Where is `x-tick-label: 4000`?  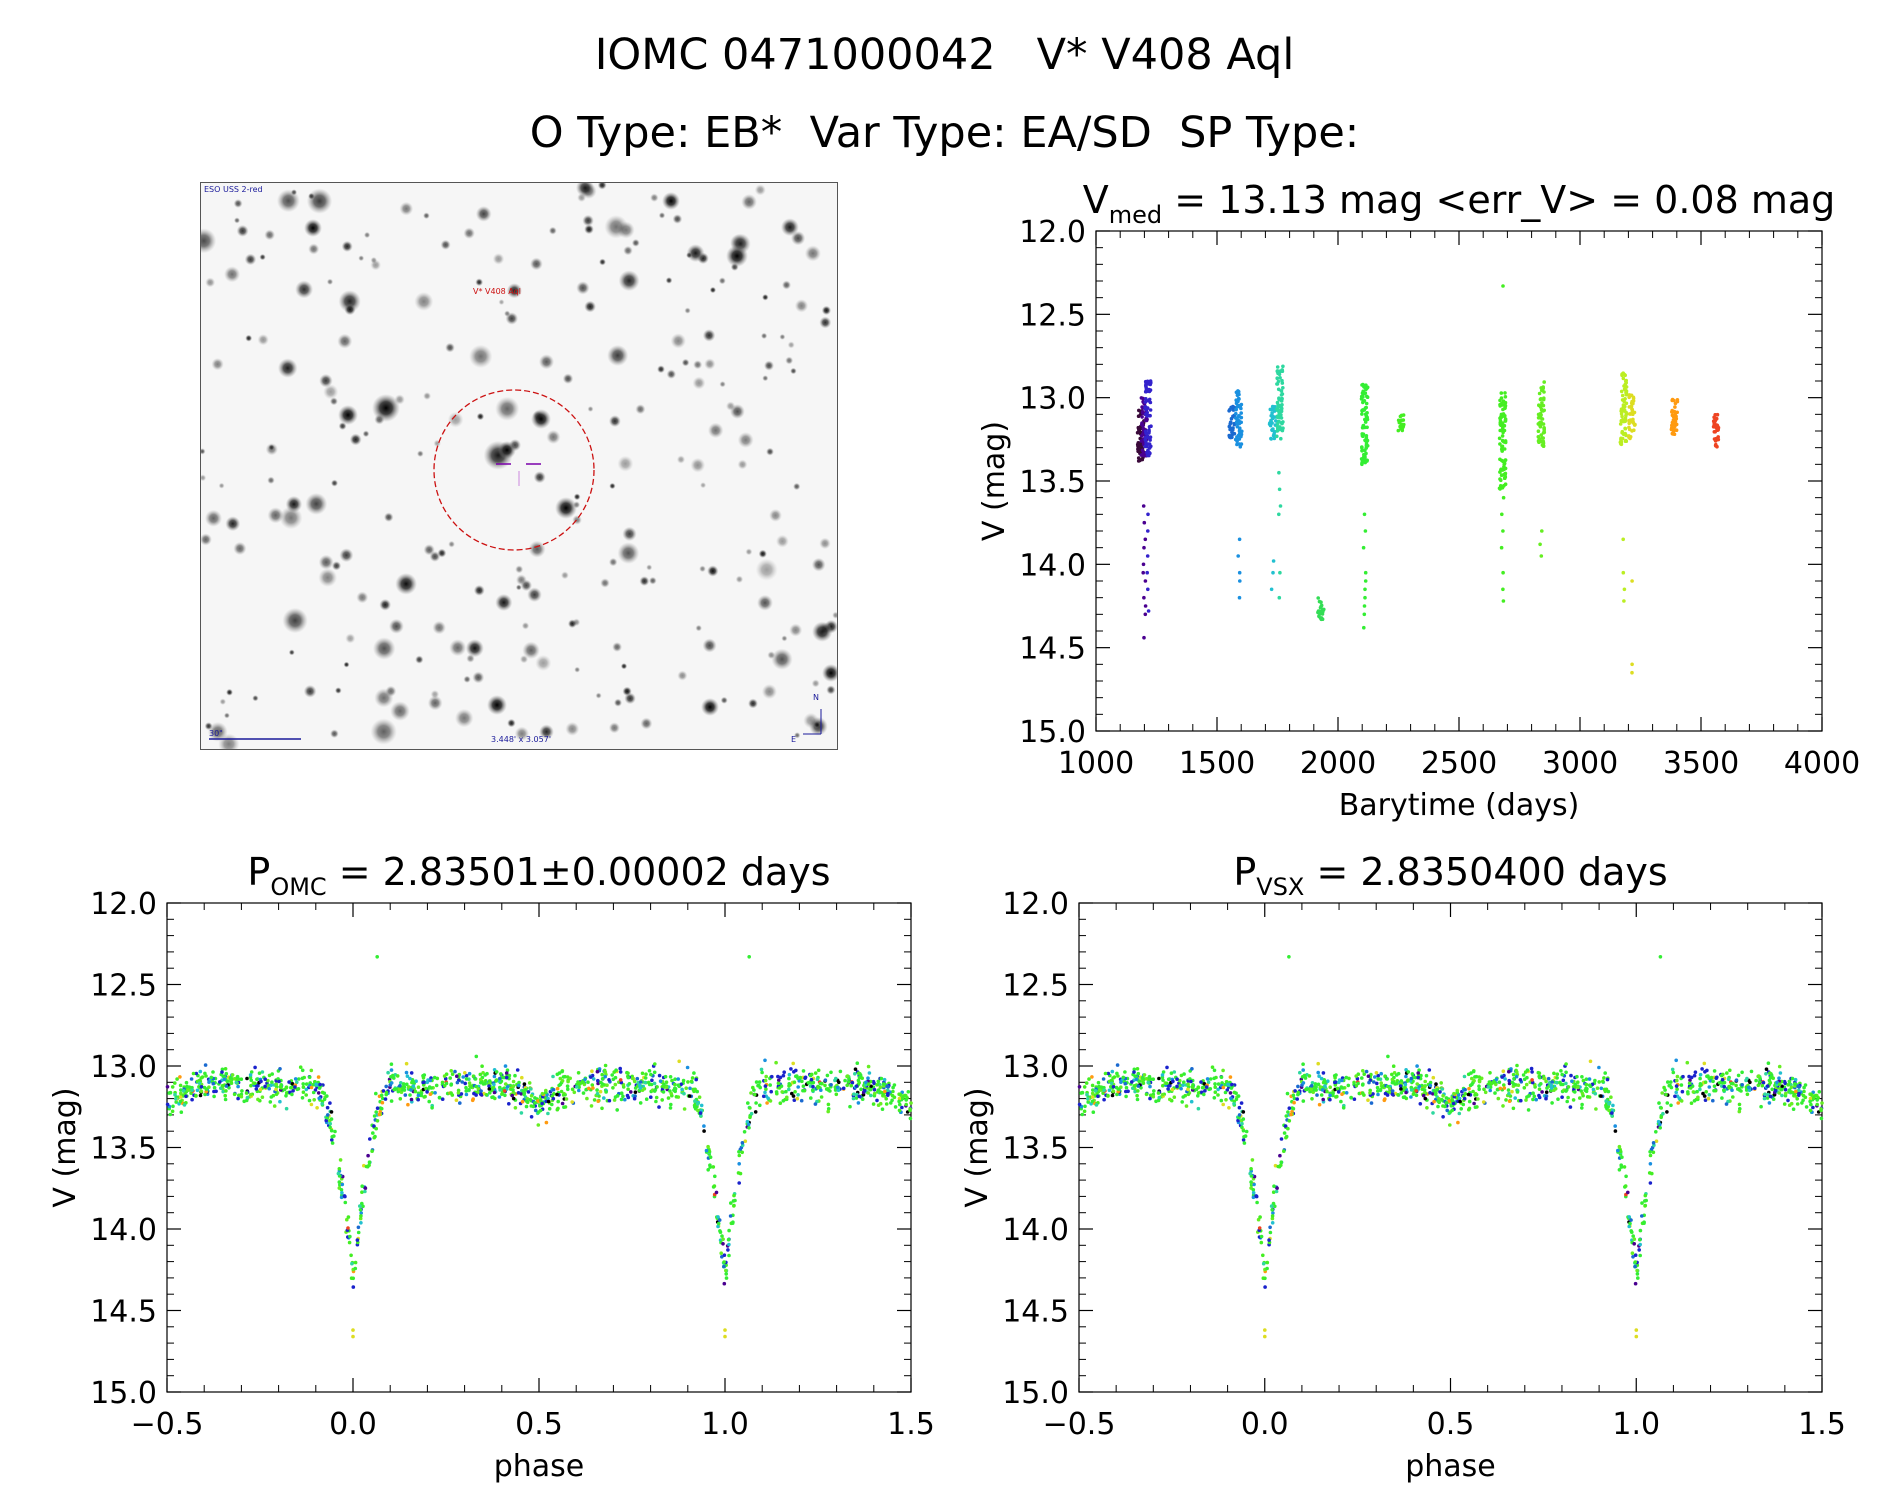
x-tick-label: 4000 is located at coordinates (1822, 763).